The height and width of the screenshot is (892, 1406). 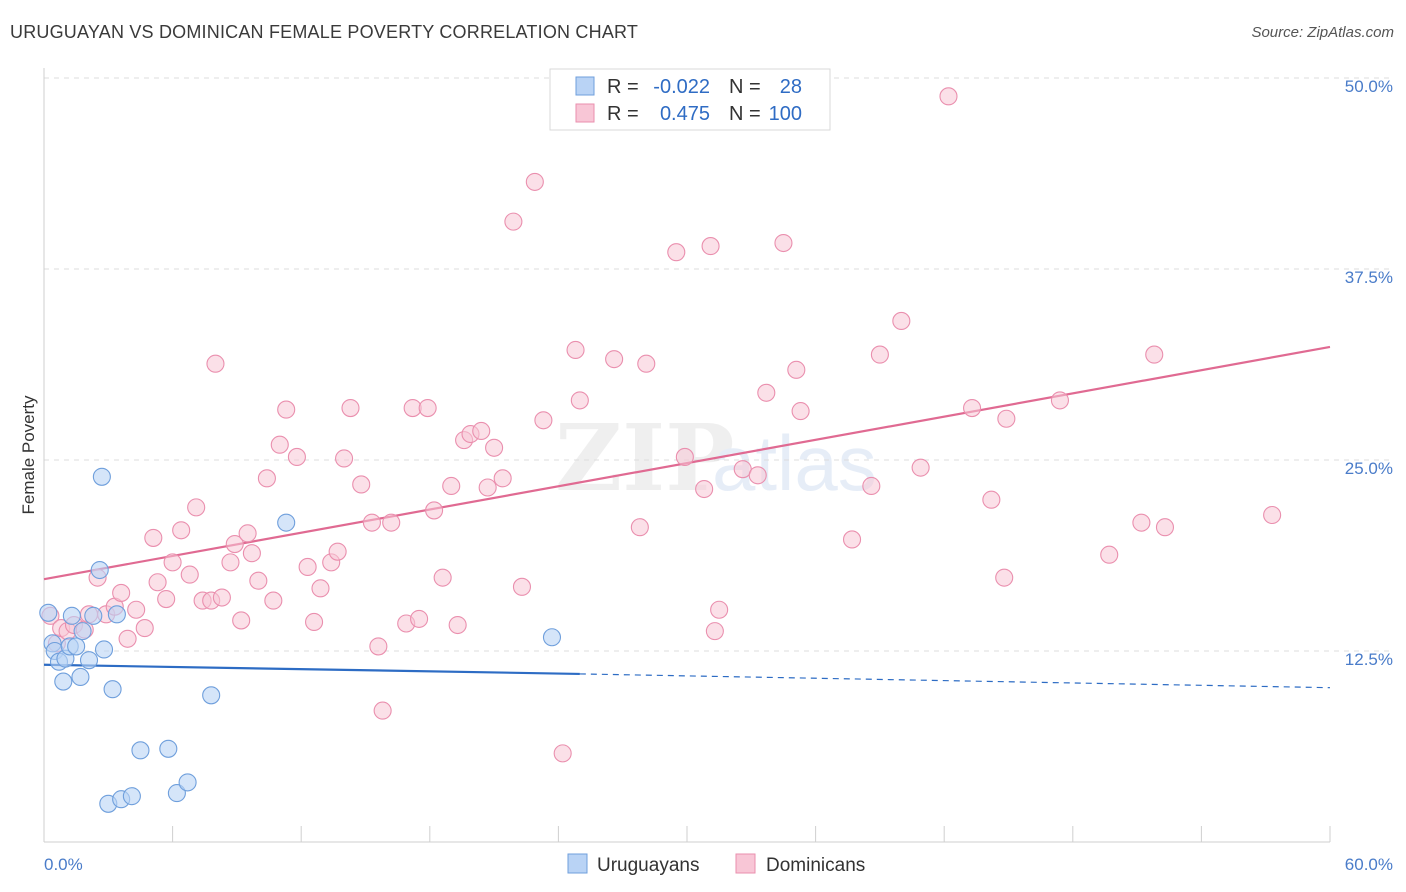 What do you see at coordinates (311, 669) in the screenshot?
I see `trend-line-uruguayans` at bounding box center [311, 669].